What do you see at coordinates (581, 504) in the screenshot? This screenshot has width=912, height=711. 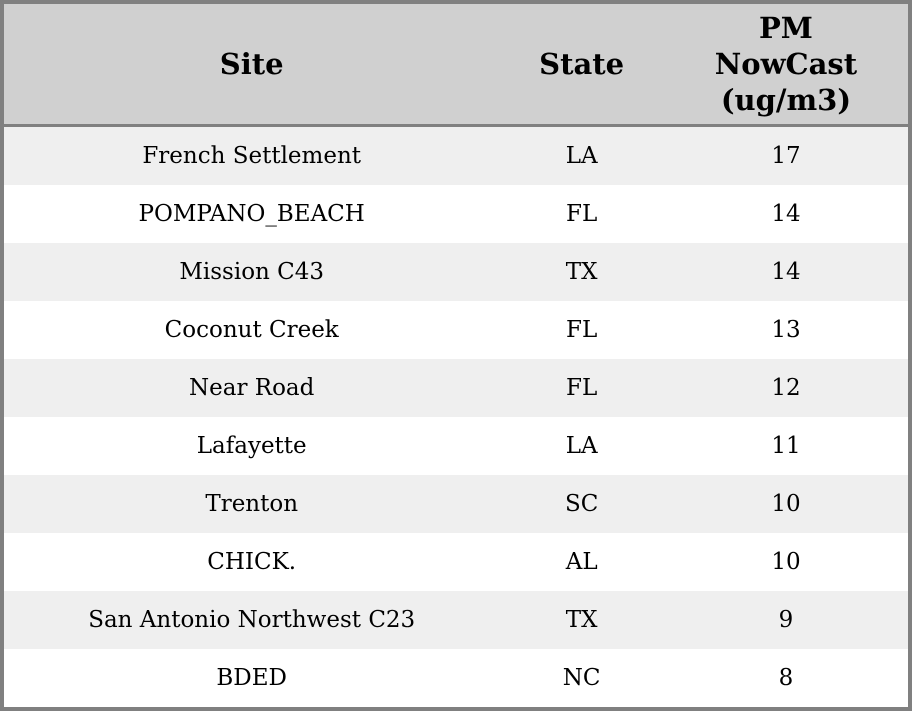 I see `cell-state: SC` at bounding box center [581, 504].